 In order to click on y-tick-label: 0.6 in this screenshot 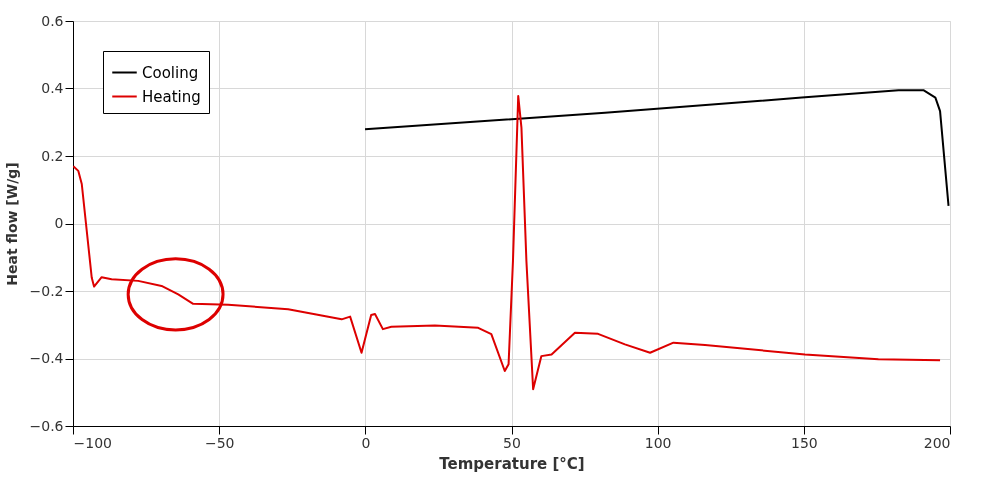, I will do `click(52, 20)`.